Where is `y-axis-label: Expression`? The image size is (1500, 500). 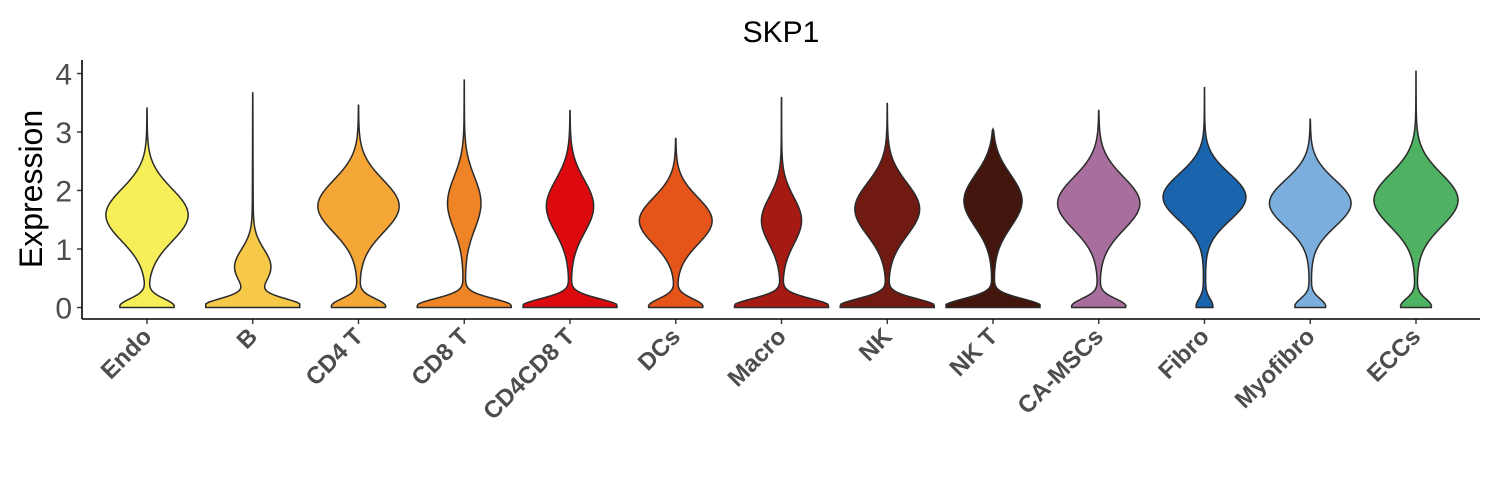 y-axis-label: Expression is located at coordinates (31, 189).